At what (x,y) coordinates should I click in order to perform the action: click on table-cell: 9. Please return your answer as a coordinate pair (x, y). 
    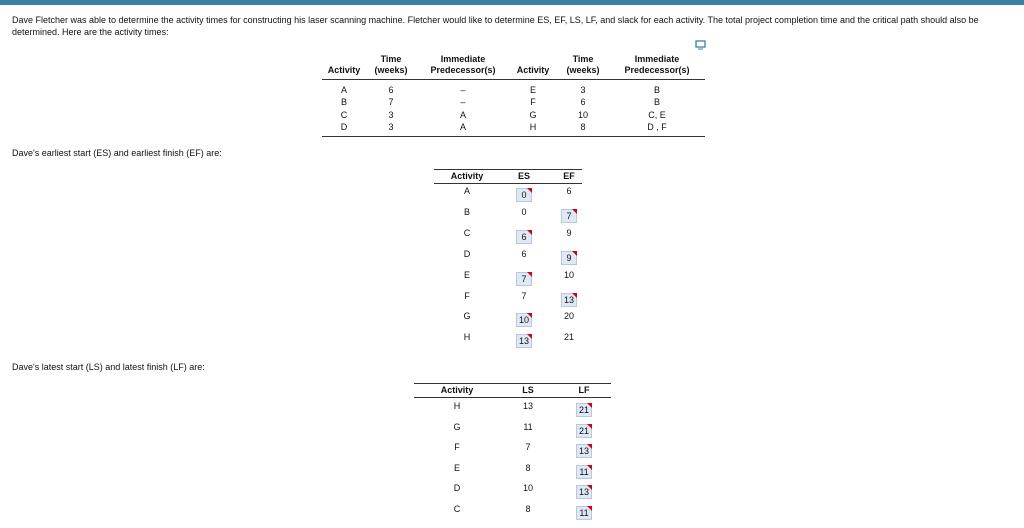
    Looking at the image, I should click on (569, 232).